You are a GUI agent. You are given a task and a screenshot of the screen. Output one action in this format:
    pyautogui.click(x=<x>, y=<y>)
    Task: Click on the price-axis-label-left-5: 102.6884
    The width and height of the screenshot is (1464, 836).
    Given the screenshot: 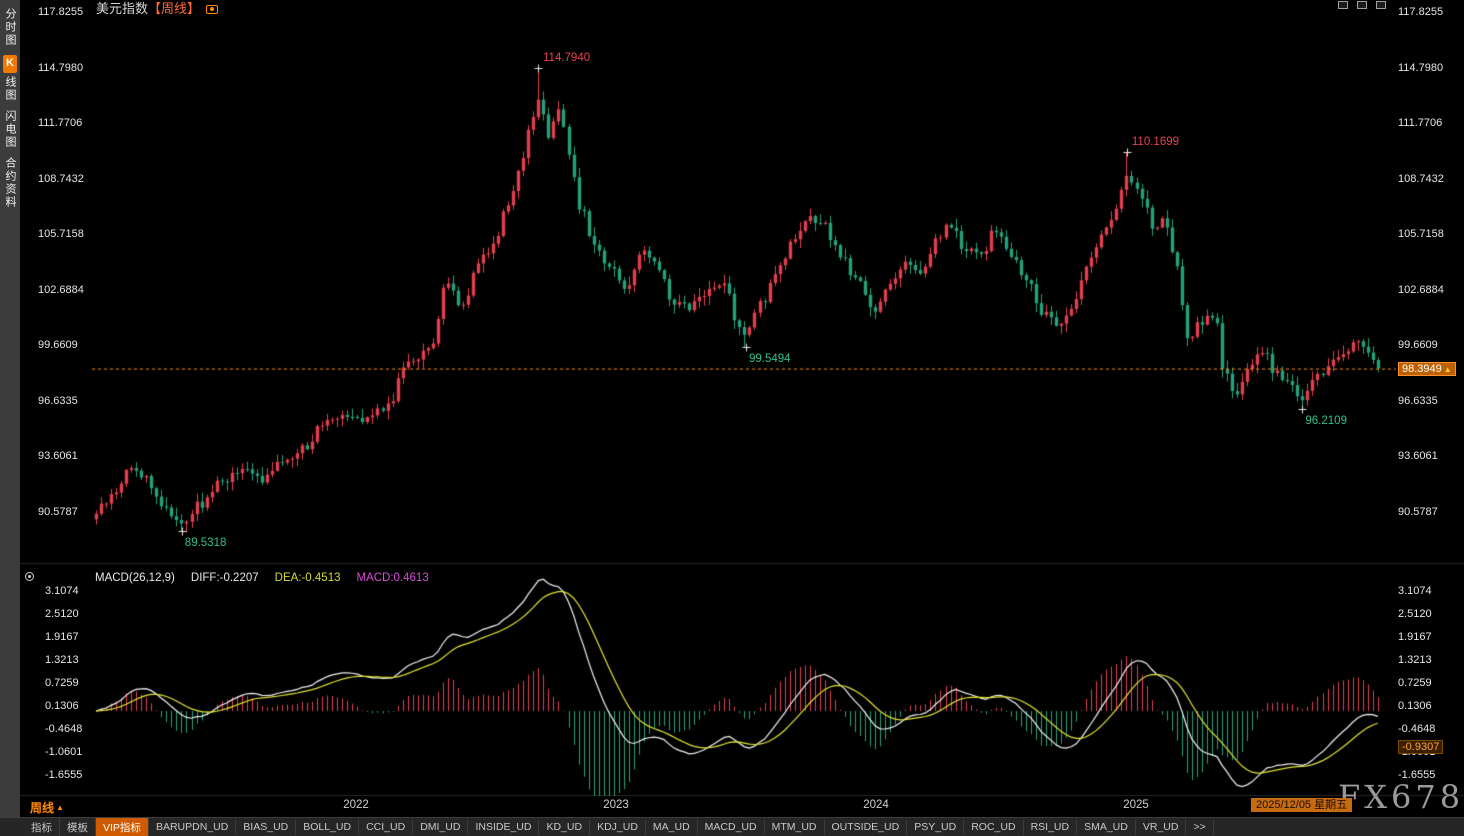 What is the action you would take?
    pyautogui.click(x=61, y=289)
    